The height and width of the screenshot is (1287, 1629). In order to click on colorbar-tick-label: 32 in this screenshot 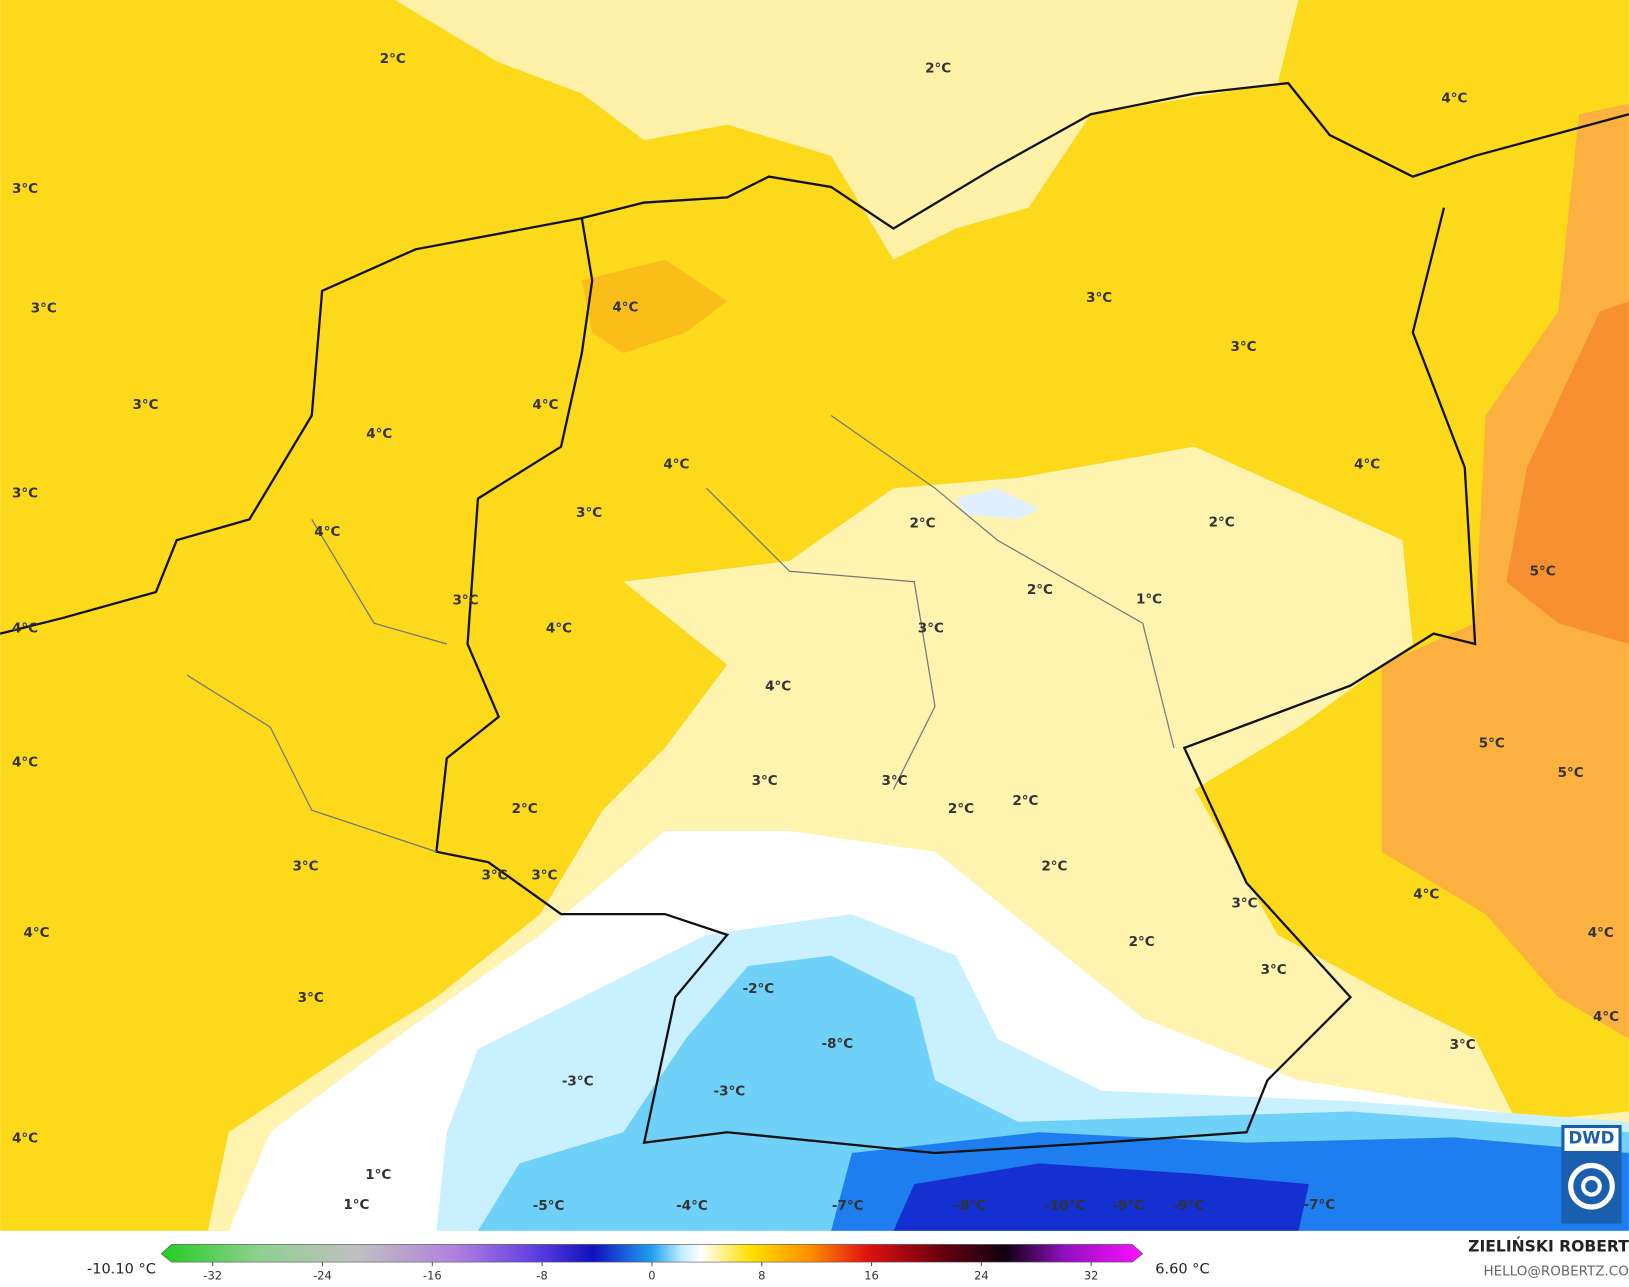, I will do `click(1091, 1276)`.